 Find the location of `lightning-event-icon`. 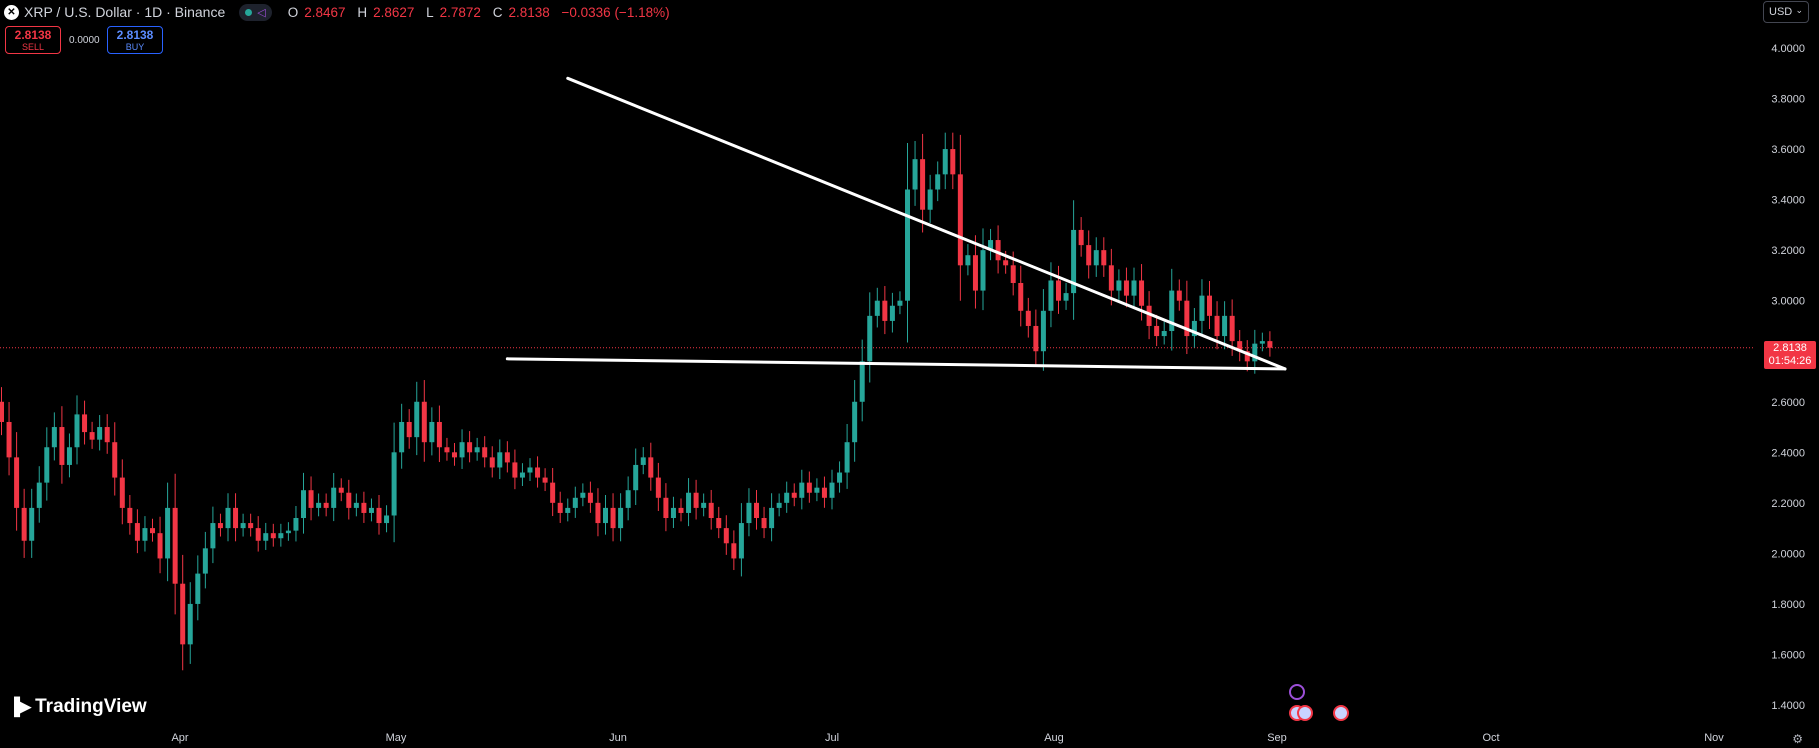

lightning-event-icon is located at coordinates (1297, 692).